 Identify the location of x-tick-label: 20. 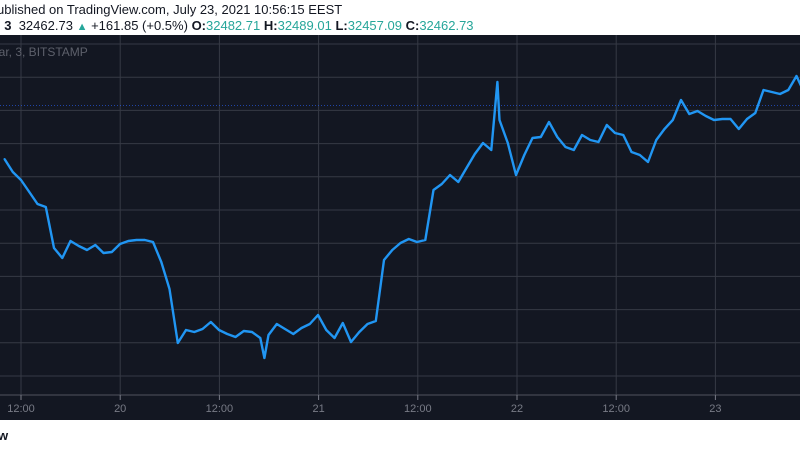
(120, 409).